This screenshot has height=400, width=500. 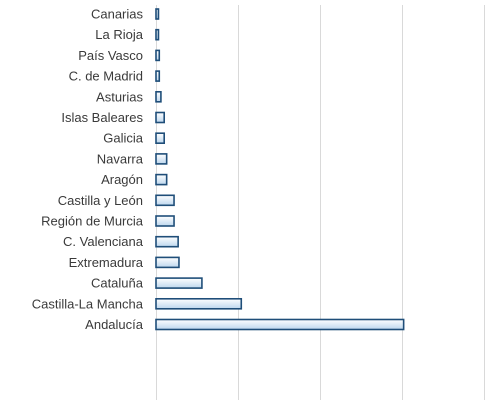 What do you see at coordinates (120, 158) in the screenshot?
I see `category-label: Navarra` at bounding box center [120, 158].